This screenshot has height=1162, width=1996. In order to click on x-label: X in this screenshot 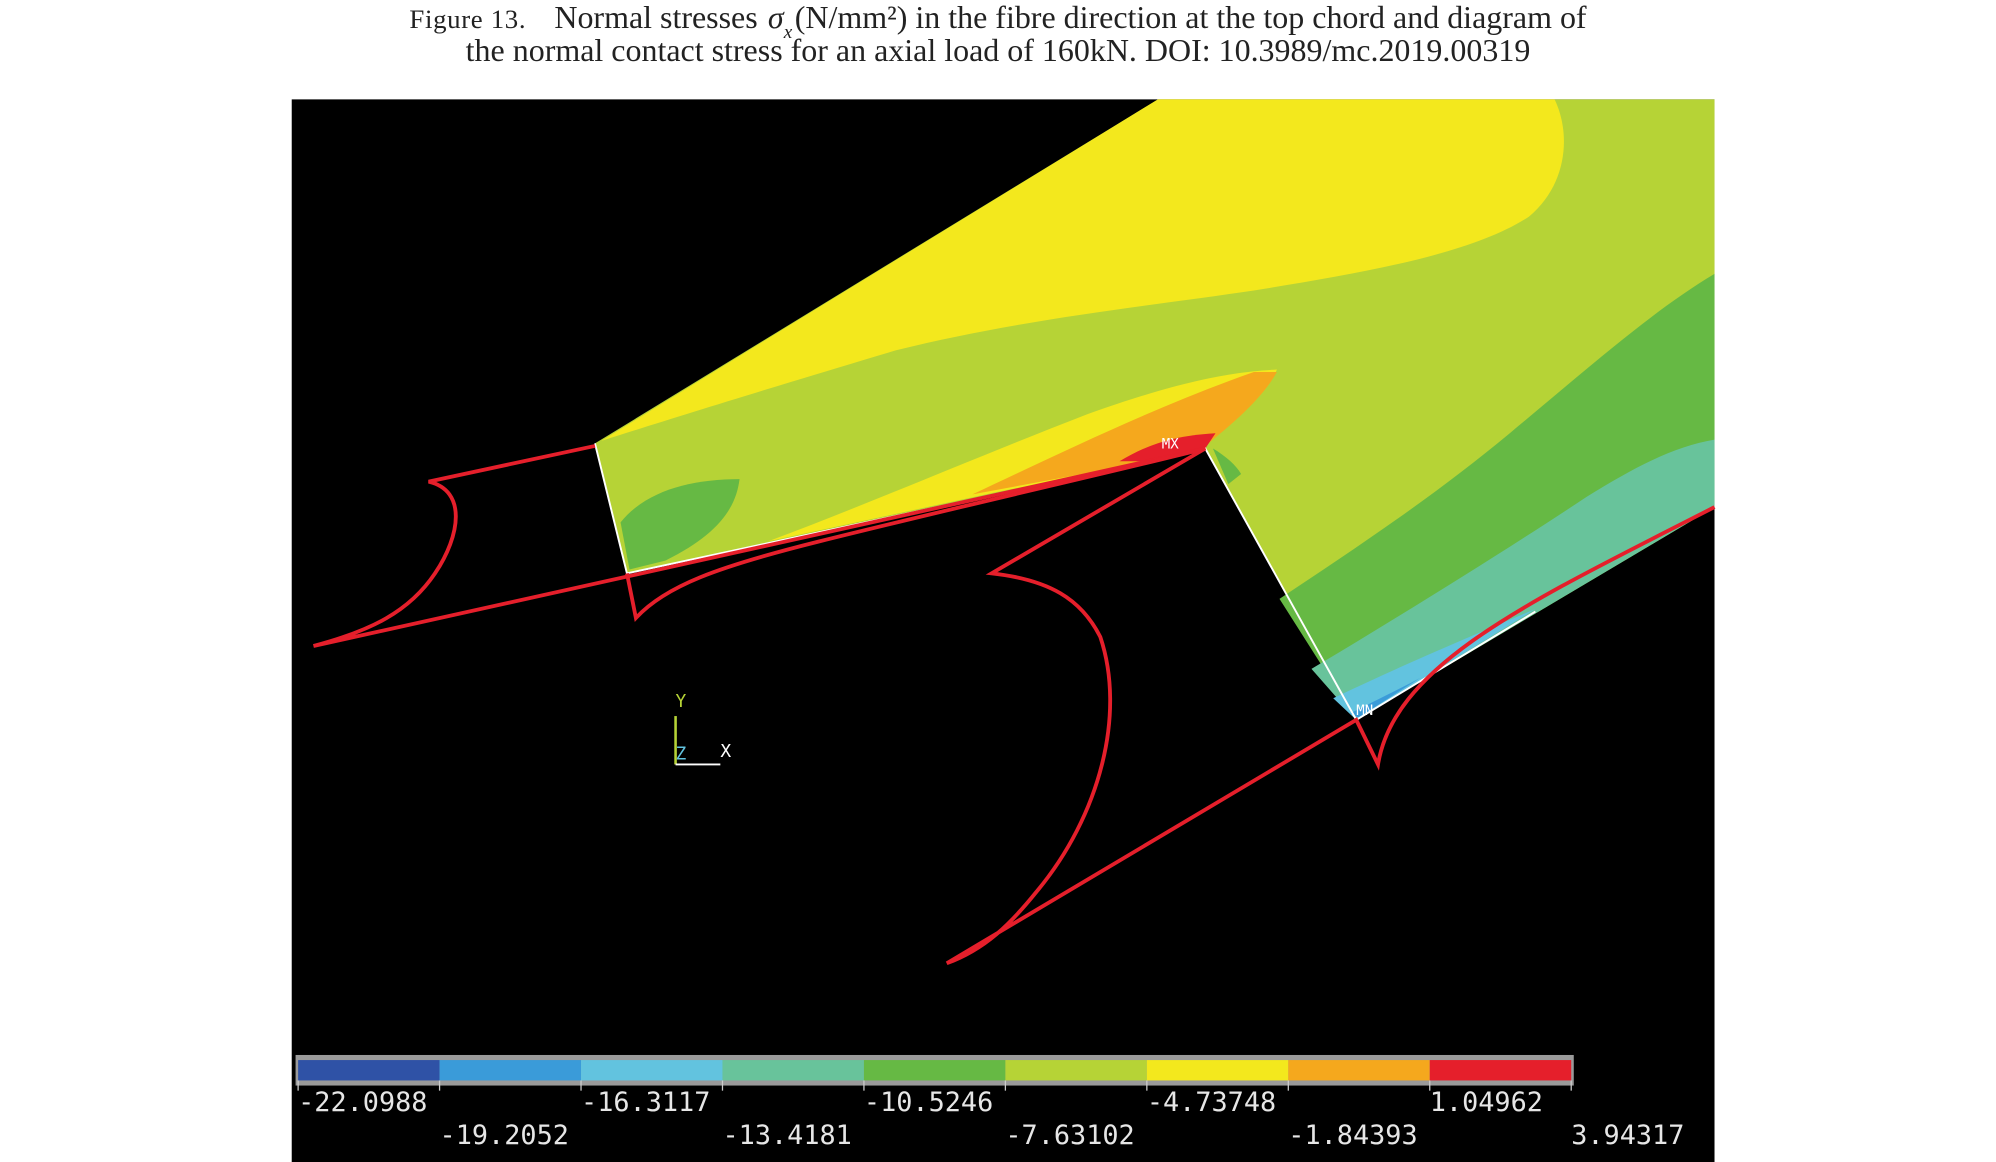, I will do `click(725, 751)`.